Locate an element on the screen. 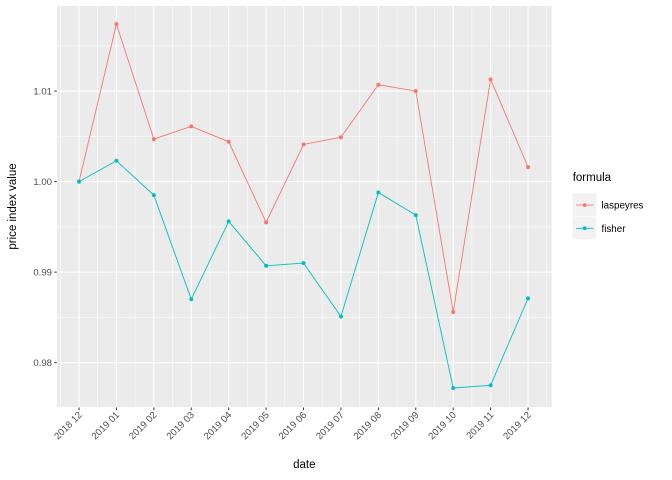 This screenshot has height=480, width=672. x-tick-label: 2019 02 is located at coordinates (143, 426).